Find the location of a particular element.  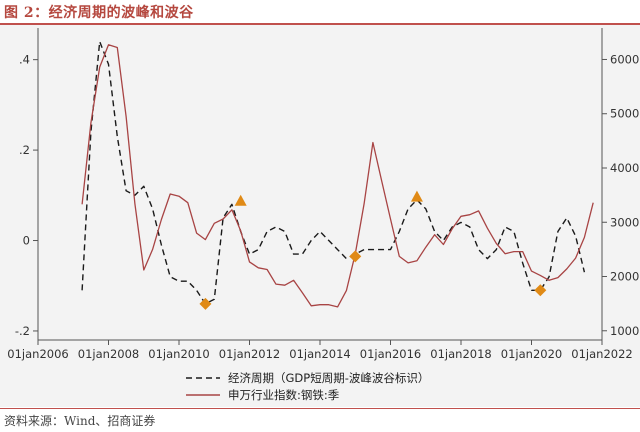

x-tick-label: 01jan2016 is located at coordinates (390, 354).